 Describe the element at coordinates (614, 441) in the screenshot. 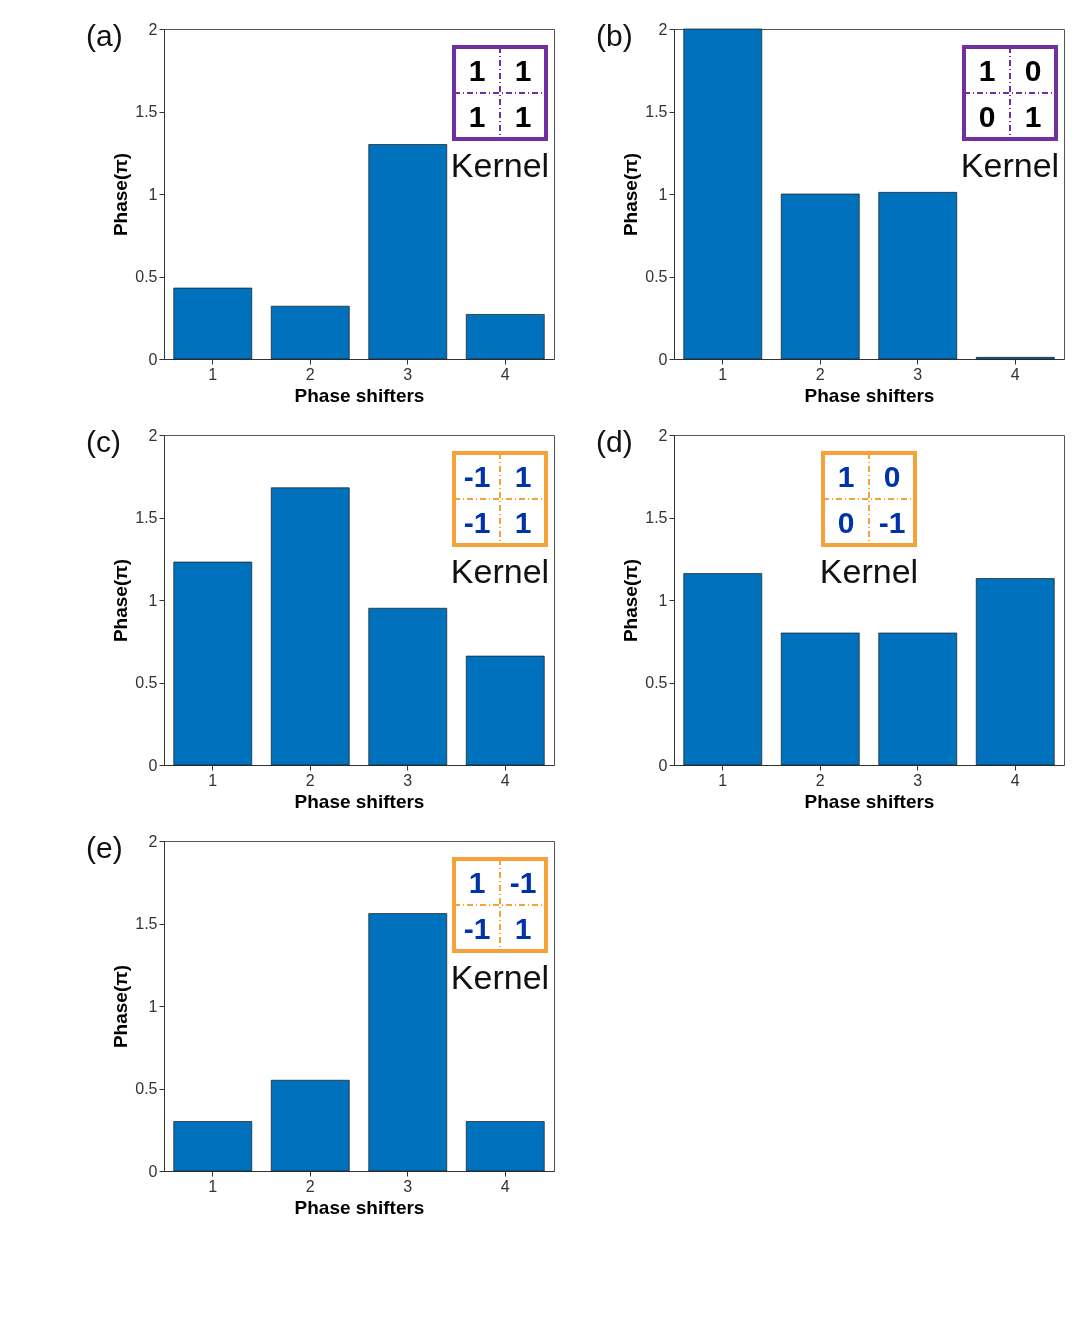

I see `text: (d)` at that location.